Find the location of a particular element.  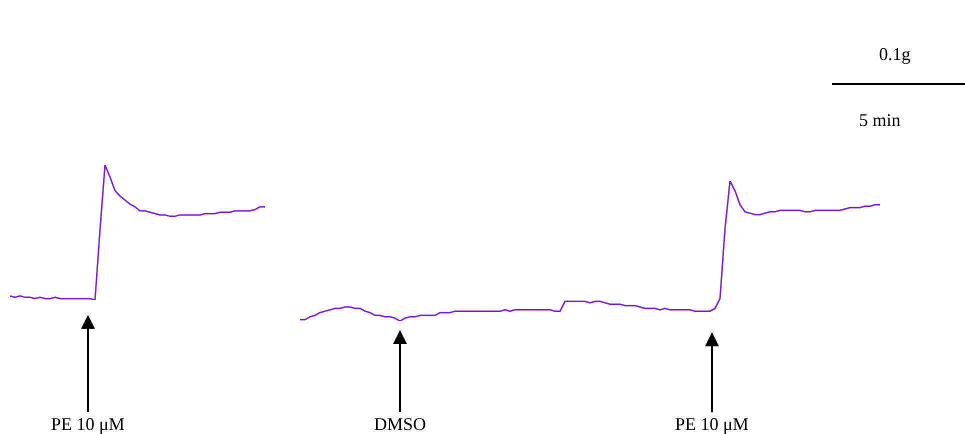

text: DMSO is located at coordinates (400, 424).